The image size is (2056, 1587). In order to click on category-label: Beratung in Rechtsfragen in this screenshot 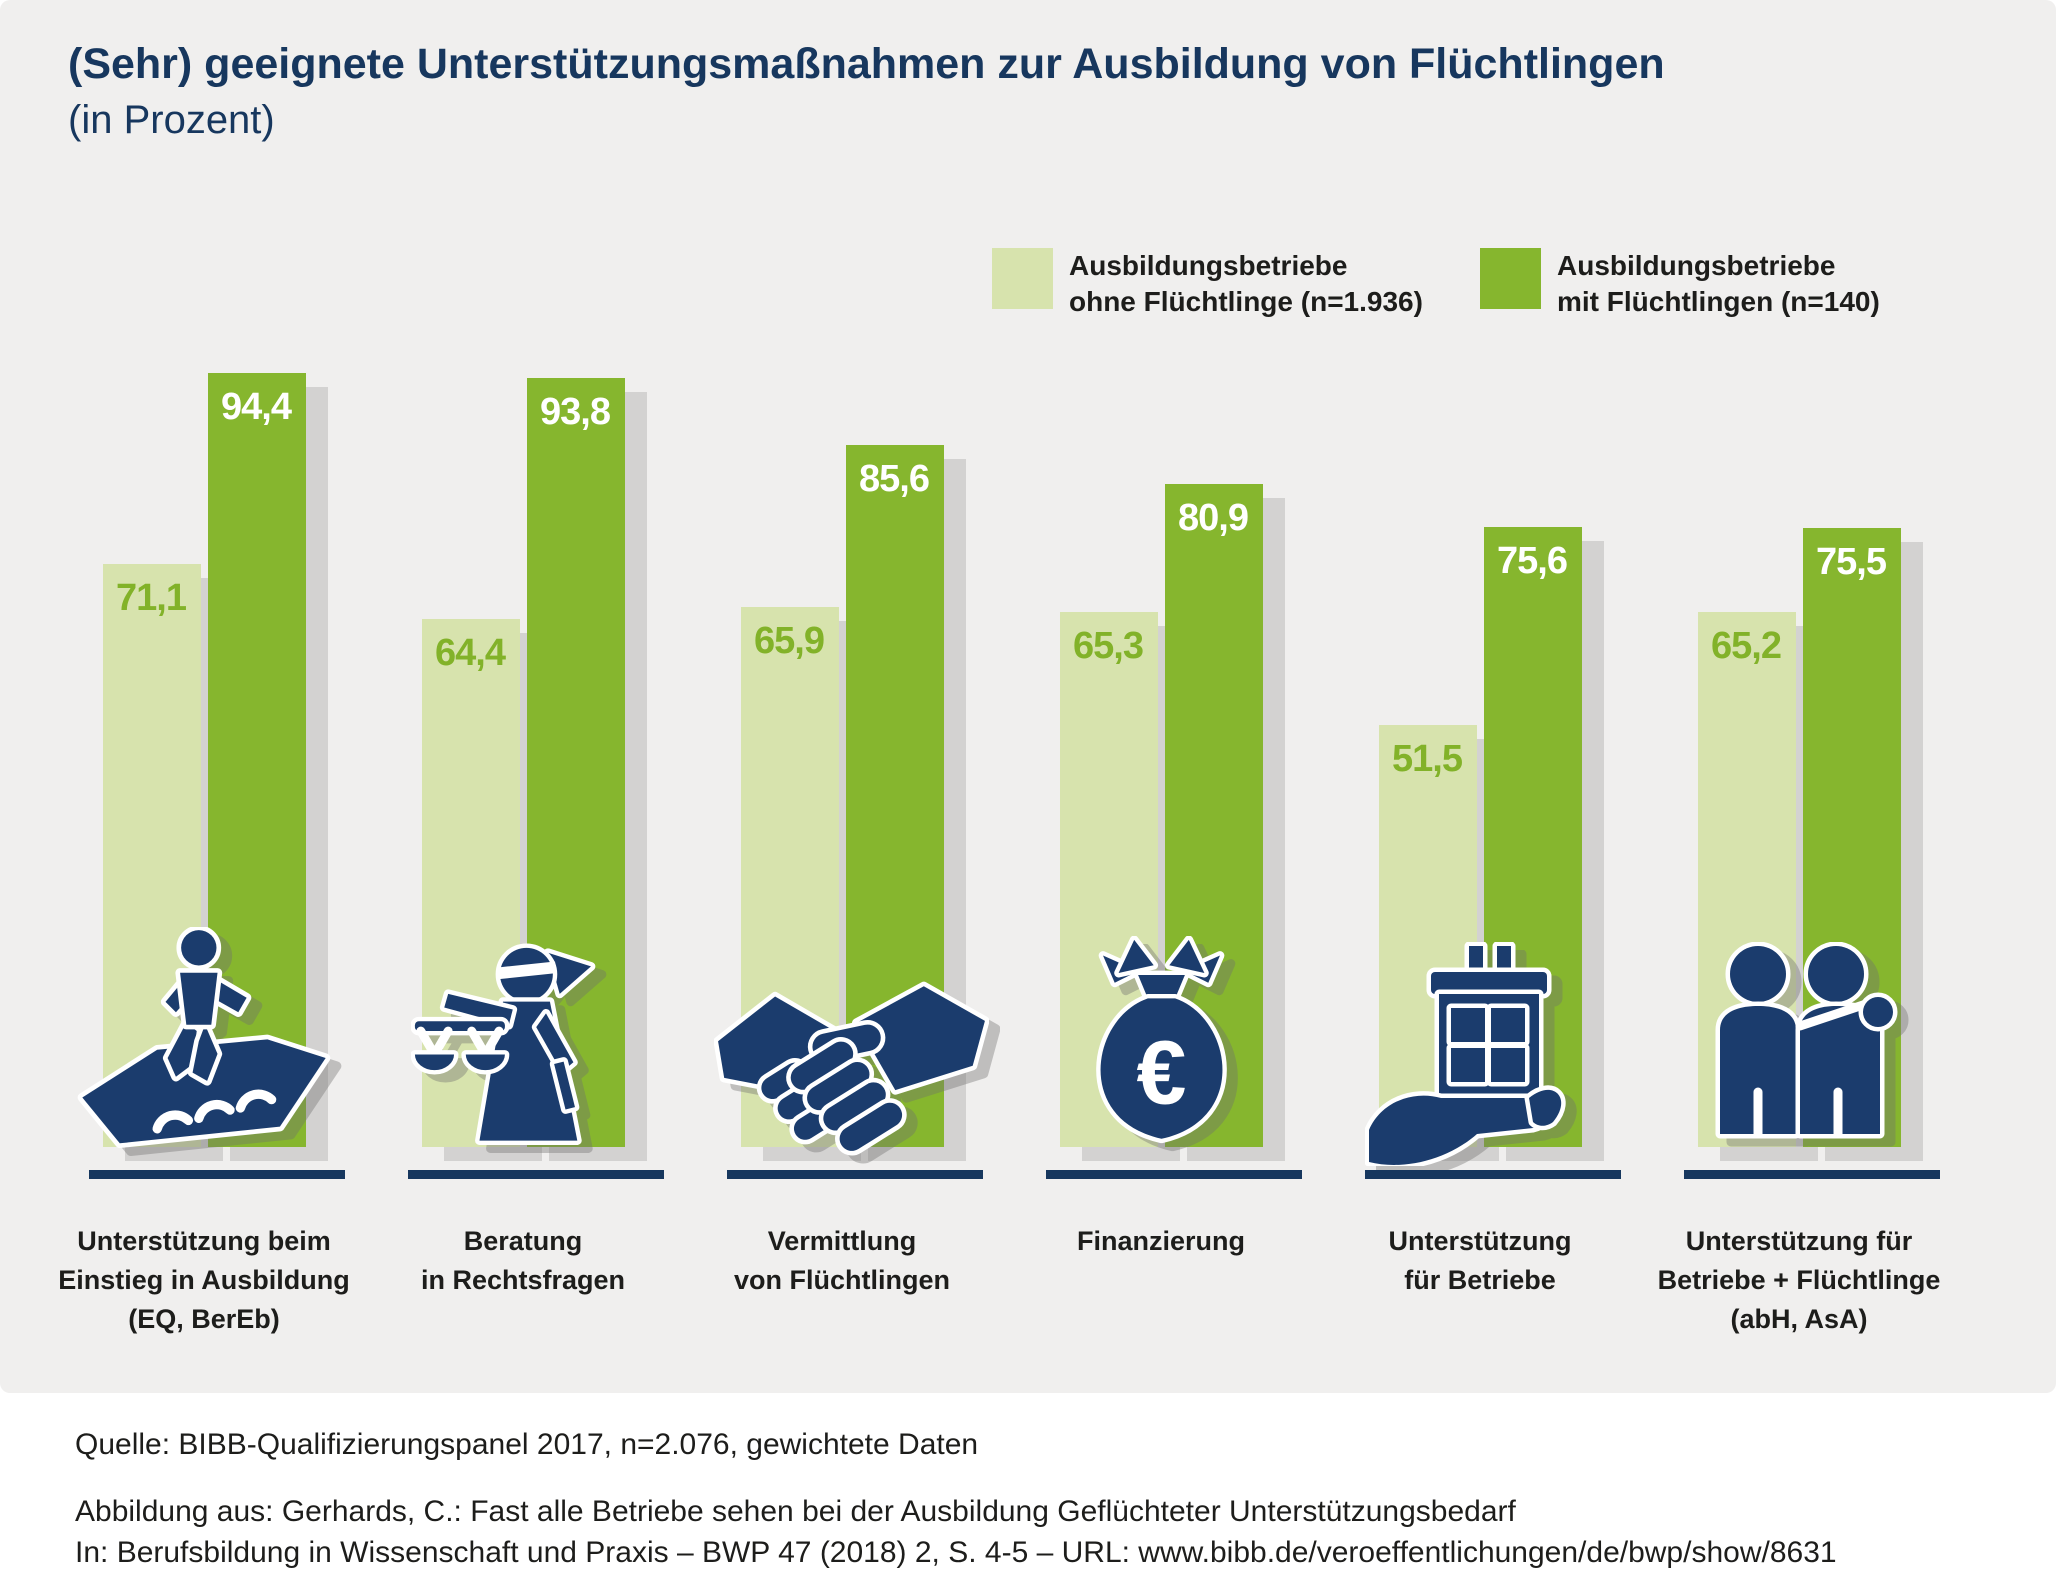, I will do `click(523, 1261)`.